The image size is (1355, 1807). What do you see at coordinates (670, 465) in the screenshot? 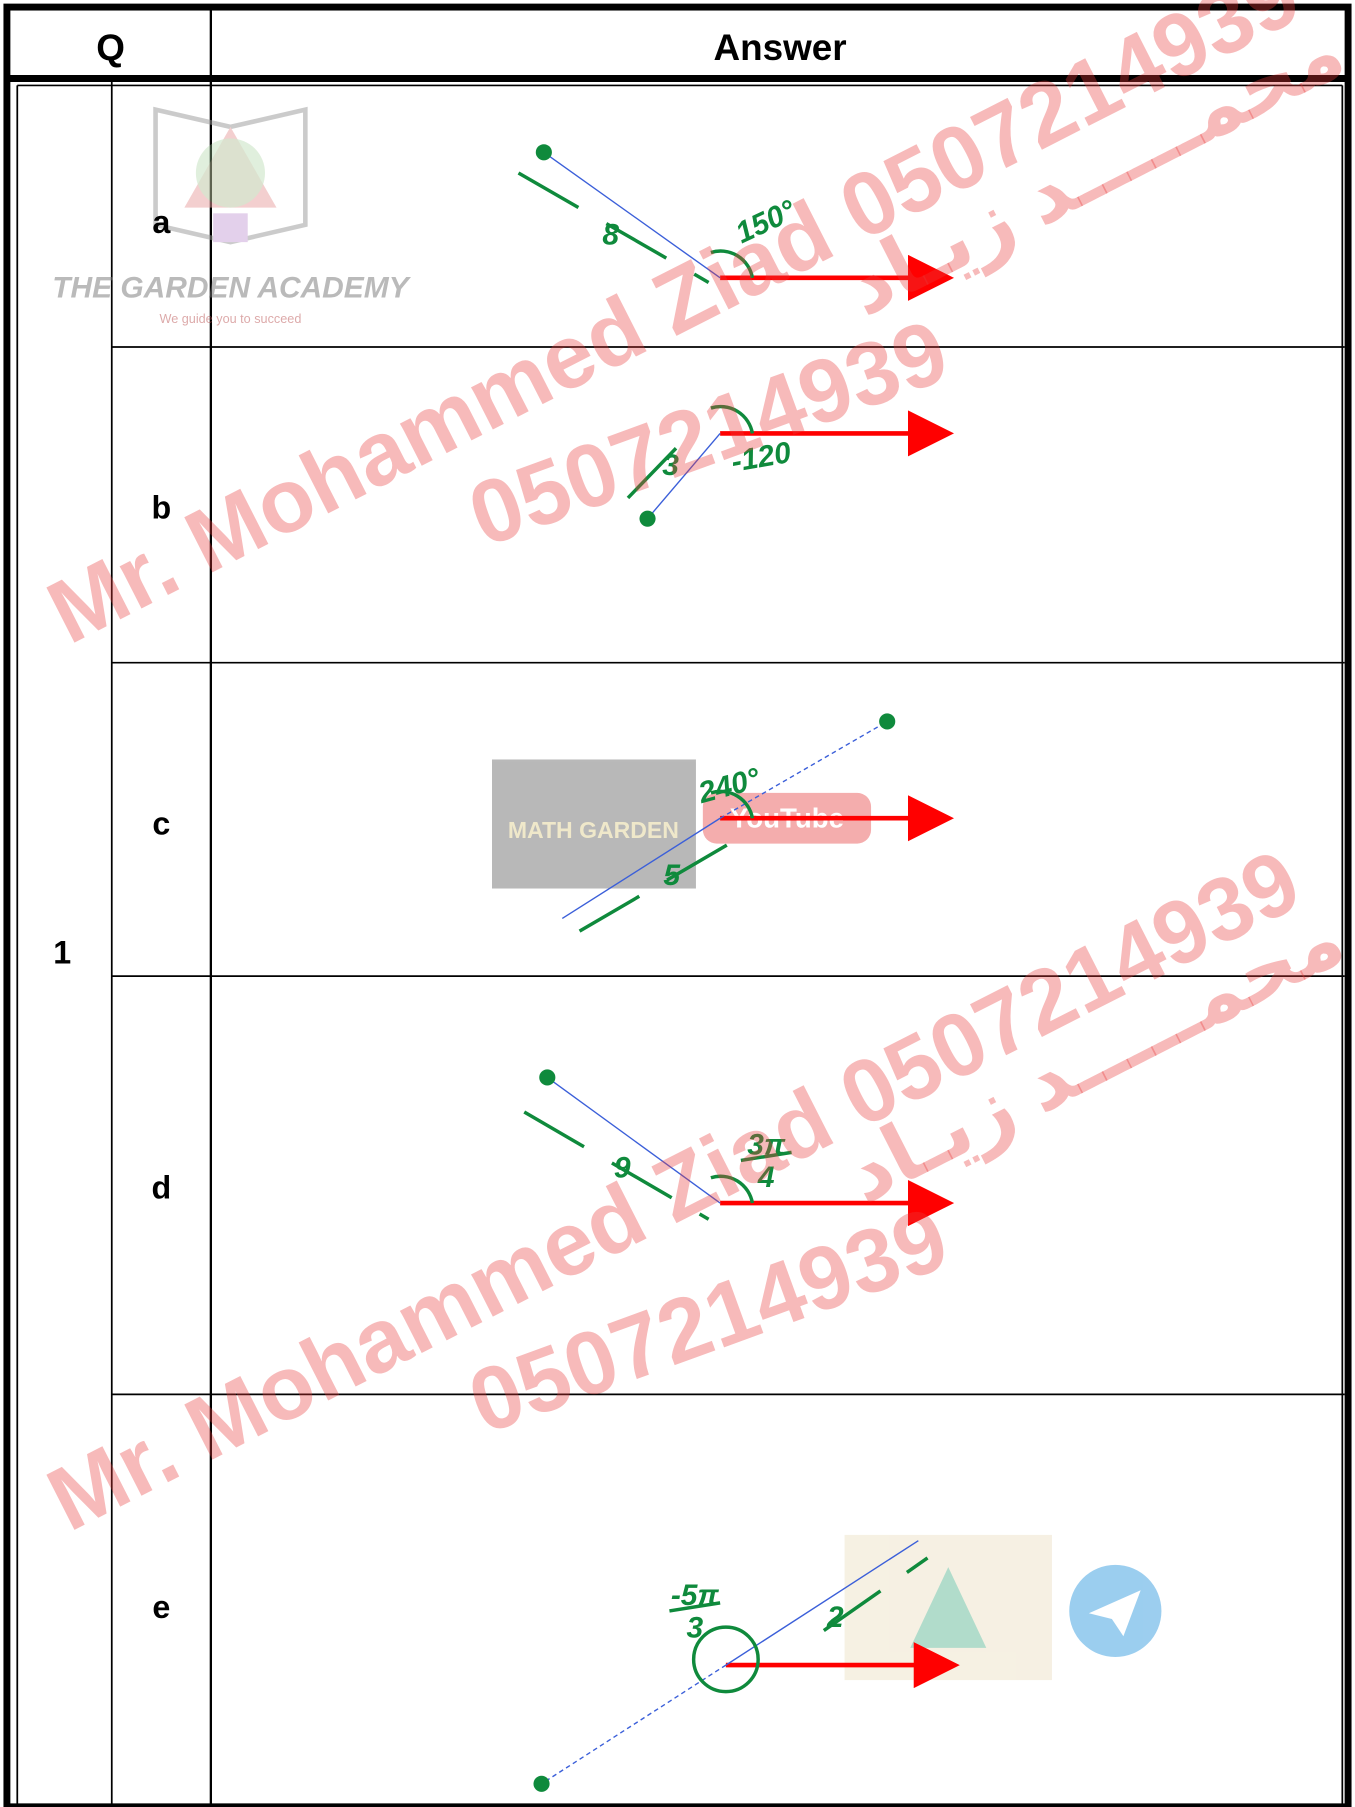
I see `length-label: 3` at bounding box center [670, 465].